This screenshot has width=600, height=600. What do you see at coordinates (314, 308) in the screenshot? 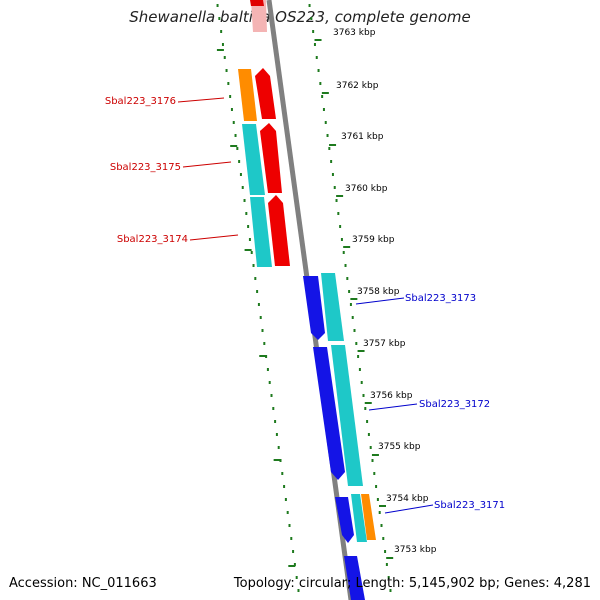
I see `feature-blue-3173-arrow` at bounding box center [314, 308].